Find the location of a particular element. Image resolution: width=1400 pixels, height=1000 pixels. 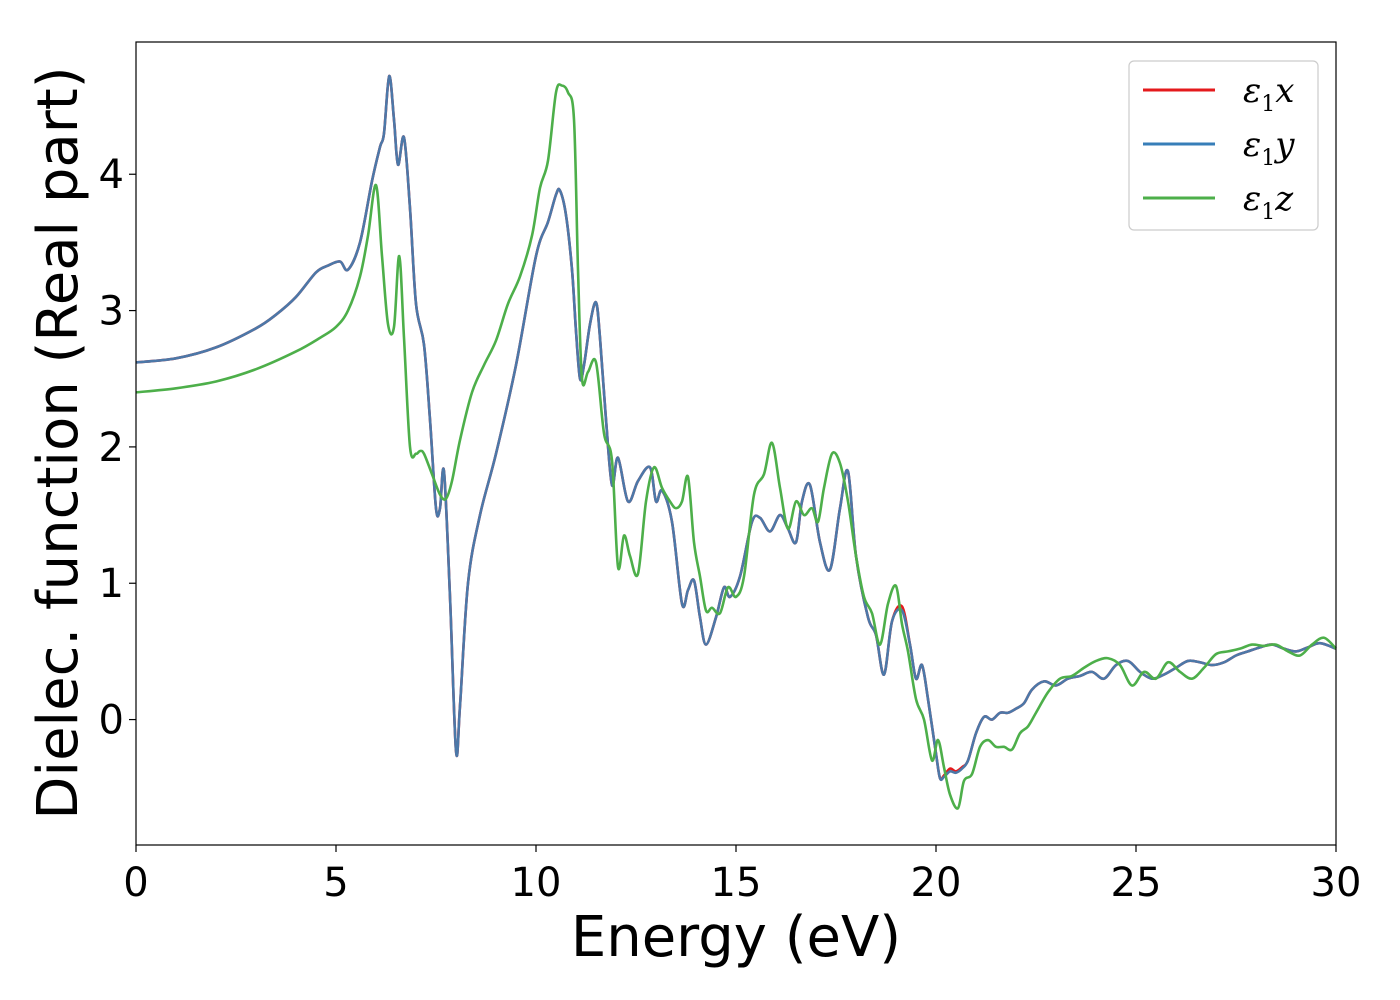

y-axis-ticks: 0 1 2 3 4 is located at coordinates (117, 448).